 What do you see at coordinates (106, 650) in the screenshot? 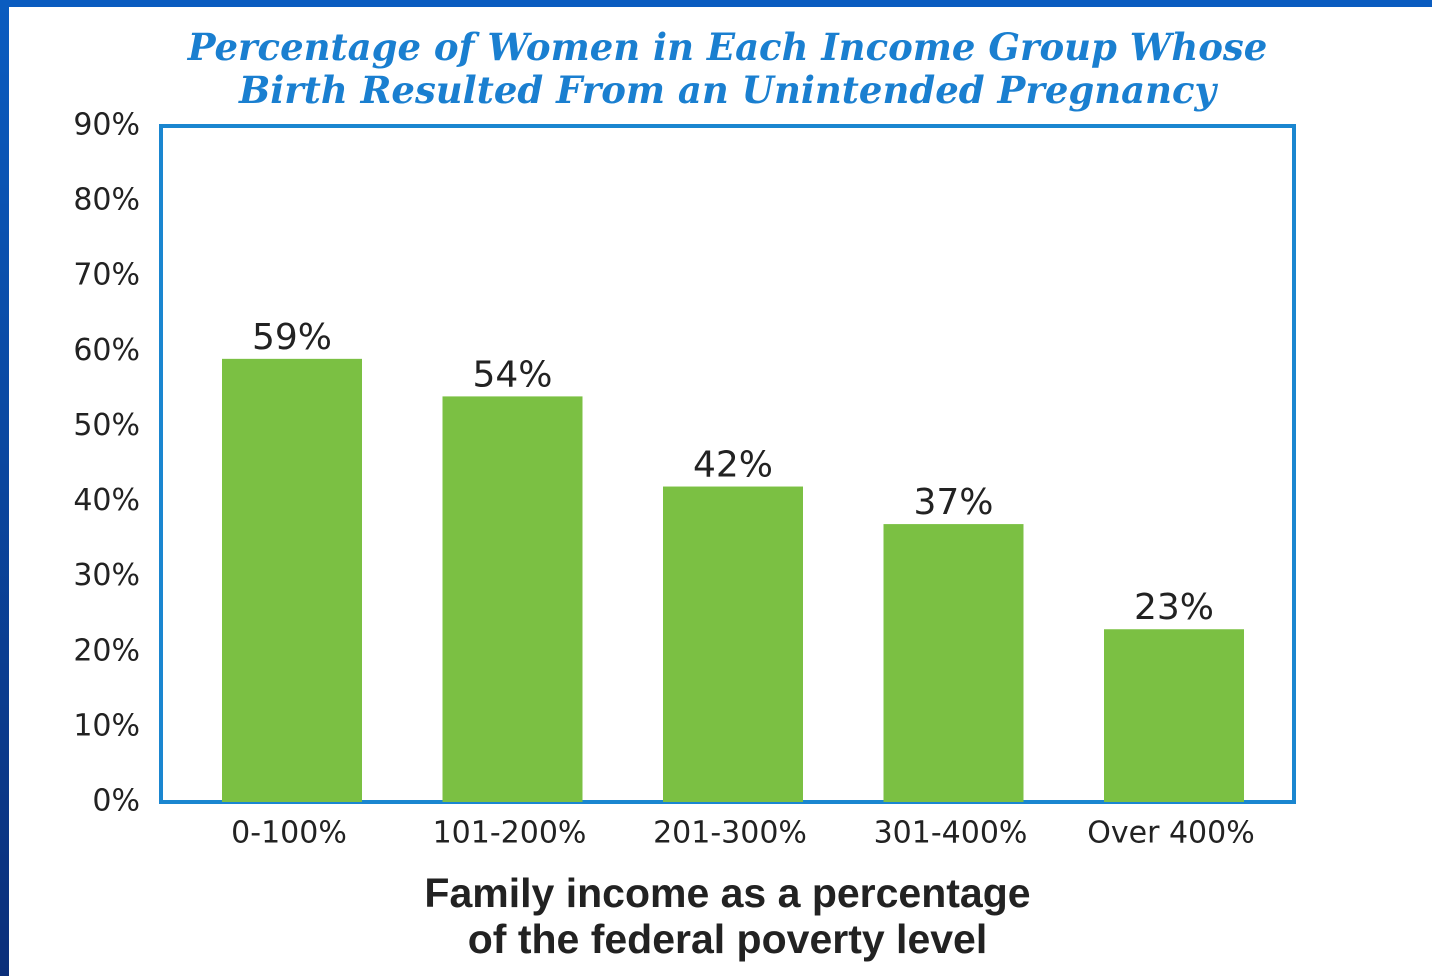
I see `y-tick-label: 20%` at bounding box center [106, 650].